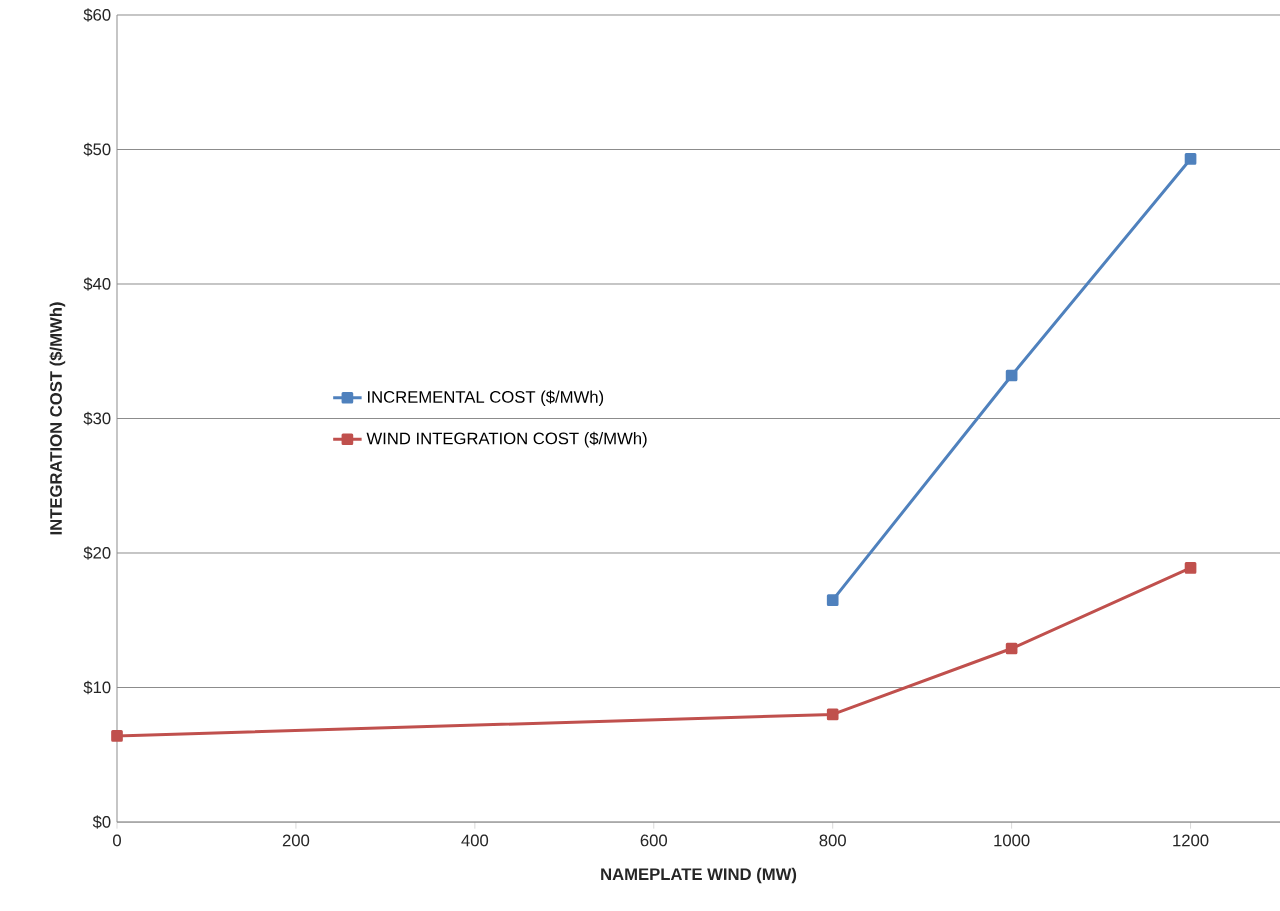 The width and height of the screenshot is (1280, 911). What do you see at coordinates (1191, 840) in the screenshot?
I see `x-tick-label: 1200` at bounding box center [1191, 840].